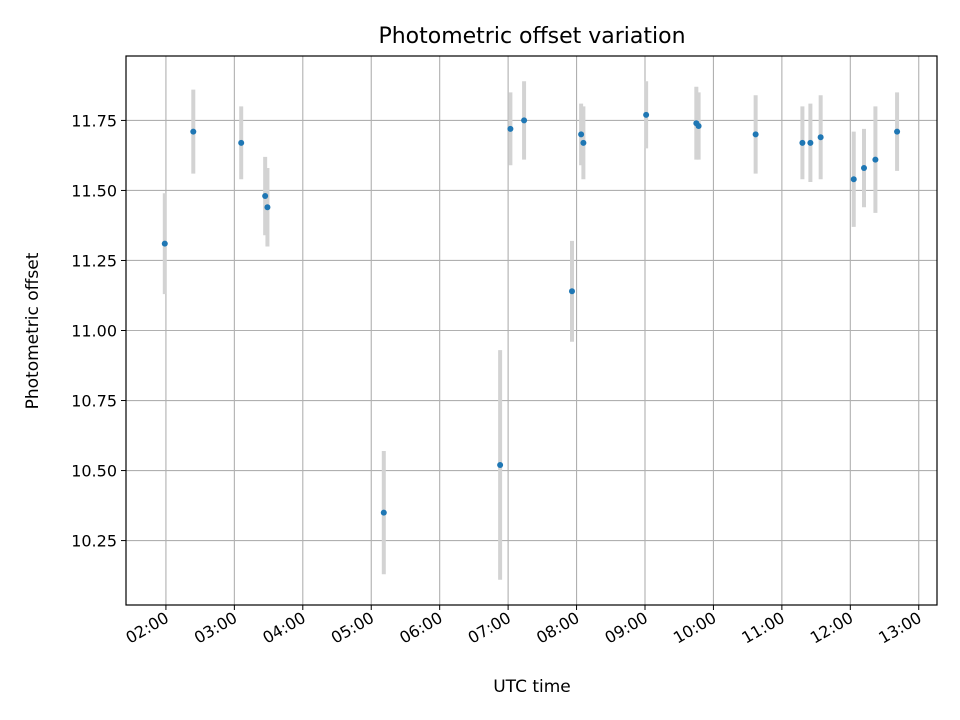  Describe the element at coordinates (94, 260) in the screenshot. I see `y-tick-label: 11.25` at that location.